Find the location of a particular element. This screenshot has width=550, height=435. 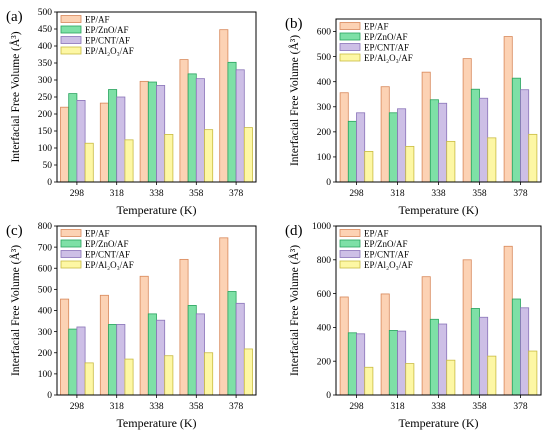

panel-label: (a) is located at coordinates (14, 17).